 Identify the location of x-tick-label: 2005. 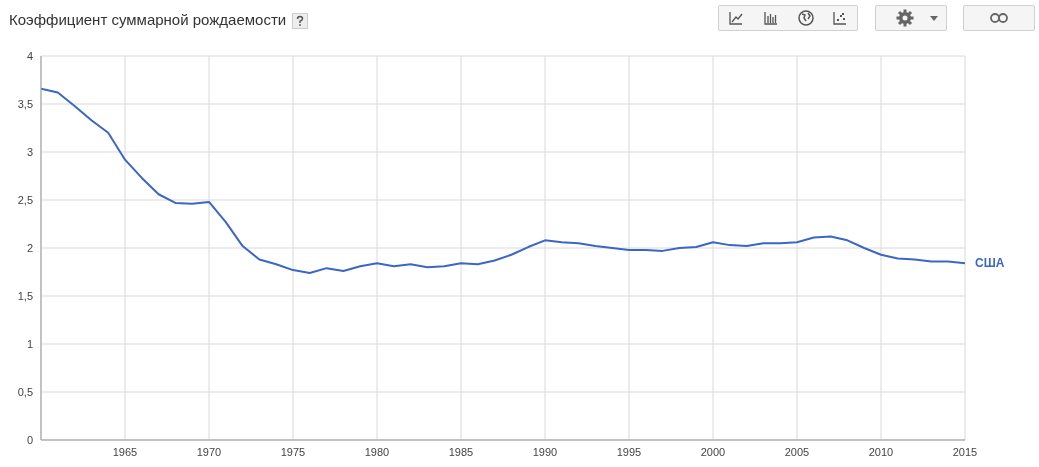
(797, 451).